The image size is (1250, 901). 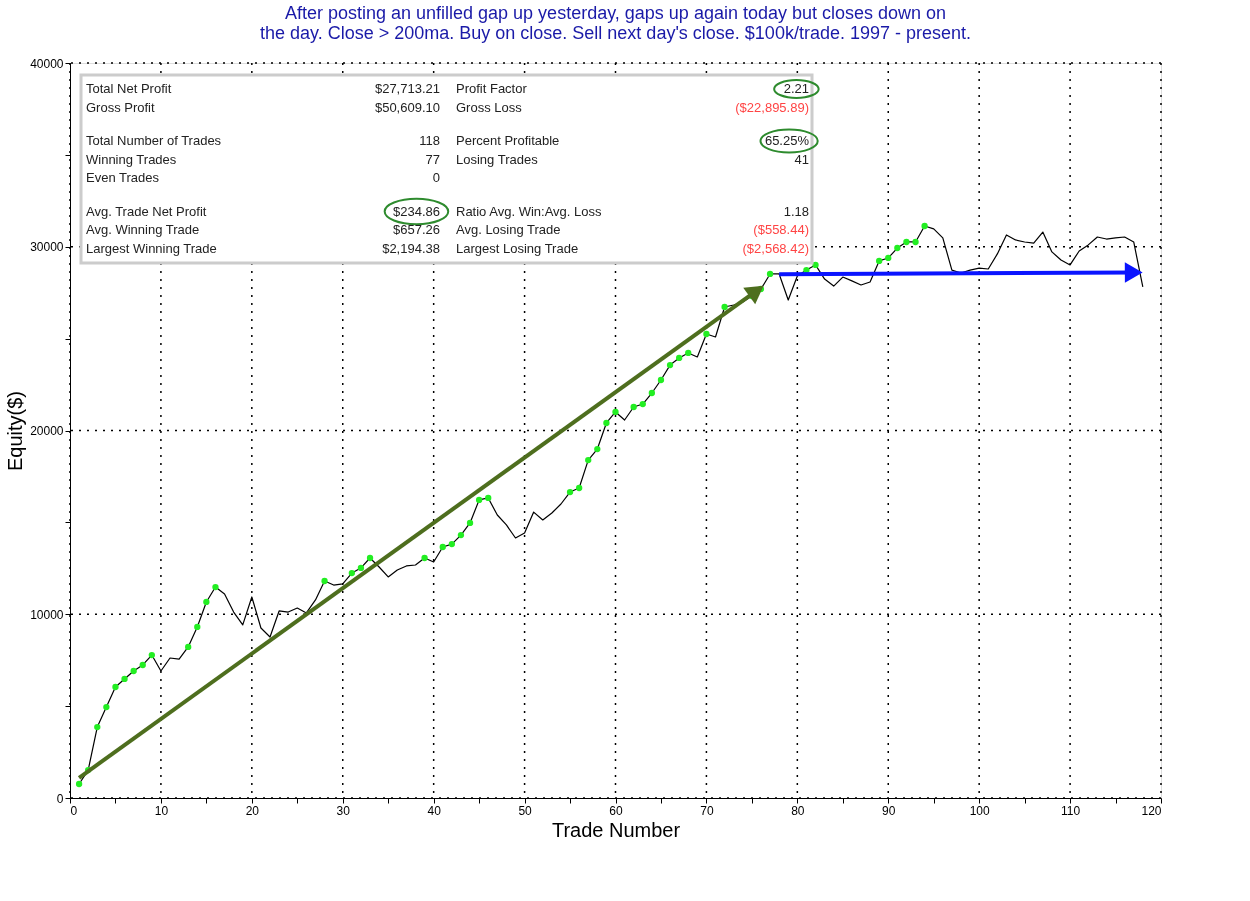 What do you see at coordinates (529, 211) in the screenshot?
I see `annotation: Ratio Avg. Win:Avg. Loss` at bounding box center [529, 211].